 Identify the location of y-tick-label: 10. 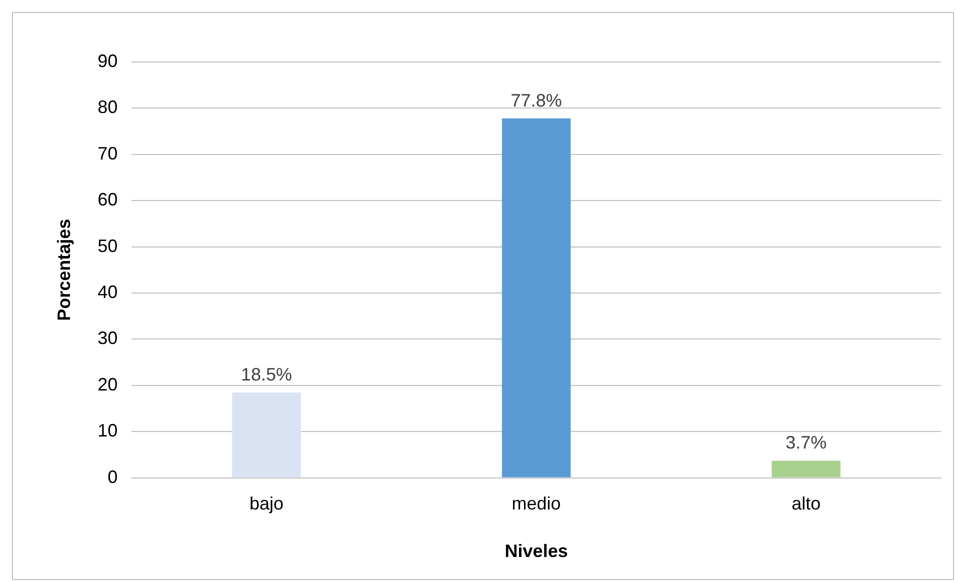
(108, 430).